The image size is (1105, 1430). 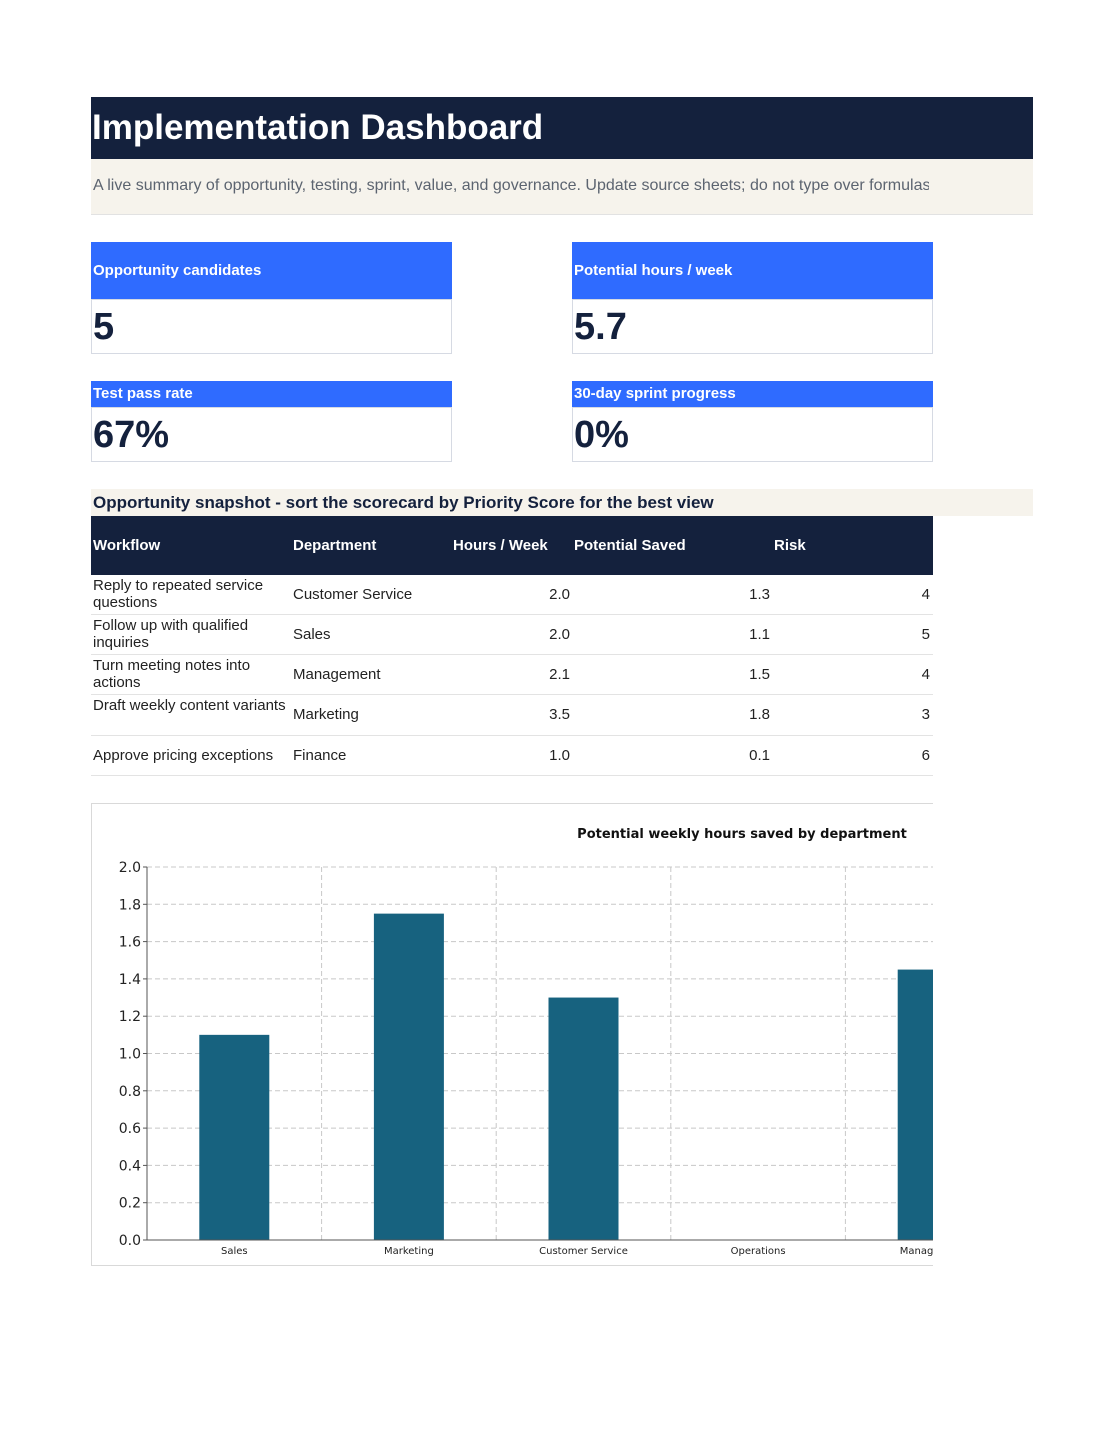 What do you see at coordinates (353, 594) in the screenshot?
I see `cell-department: Customer Service` at bounding box center [353, 594].